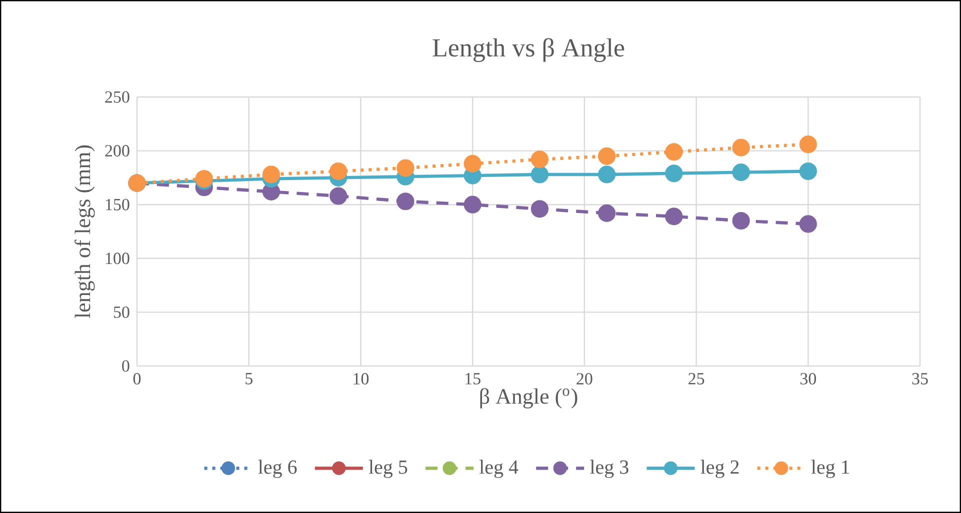  Describe the element at coordinates (528, 50) in the screenshot. I see `chart-title: Length vs β Angle` at that location.